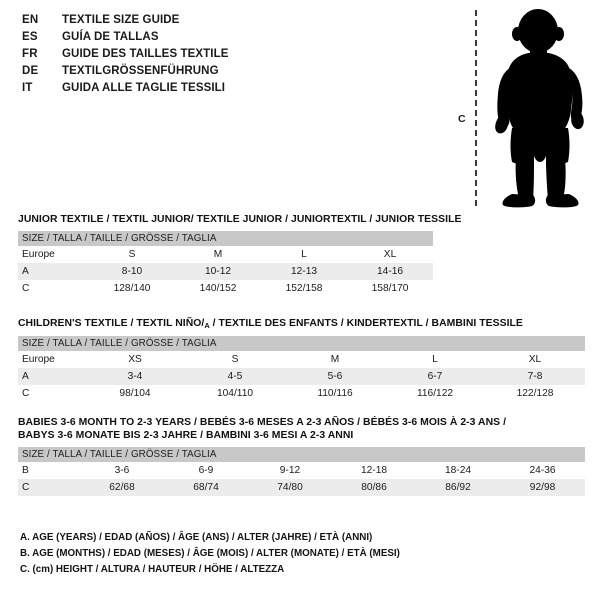 Image resolution: width=600 pixels, height=600 pixels. I want to click on table-row: Europe XS S M L XL, so click(302, 359).